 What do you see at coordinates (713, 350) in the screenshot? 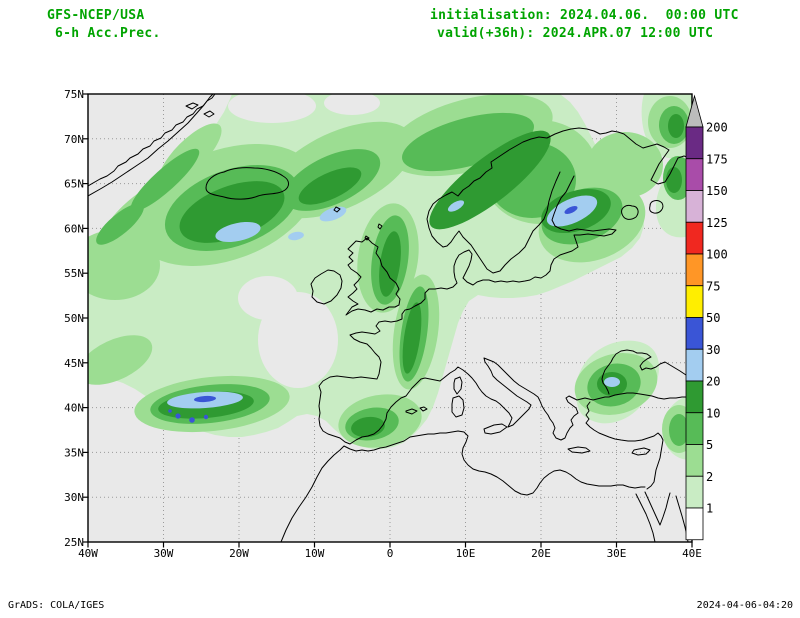
I see `colorbar-label: 30` at bounding box center [713, 350].